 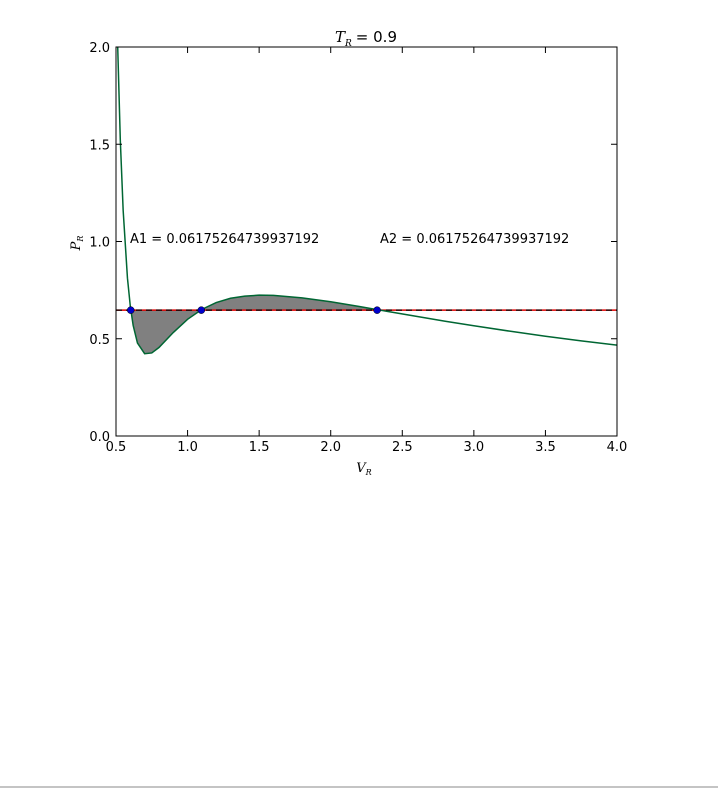 I want to click on y-tick-label: 0.0, so click(x=99, y=437).